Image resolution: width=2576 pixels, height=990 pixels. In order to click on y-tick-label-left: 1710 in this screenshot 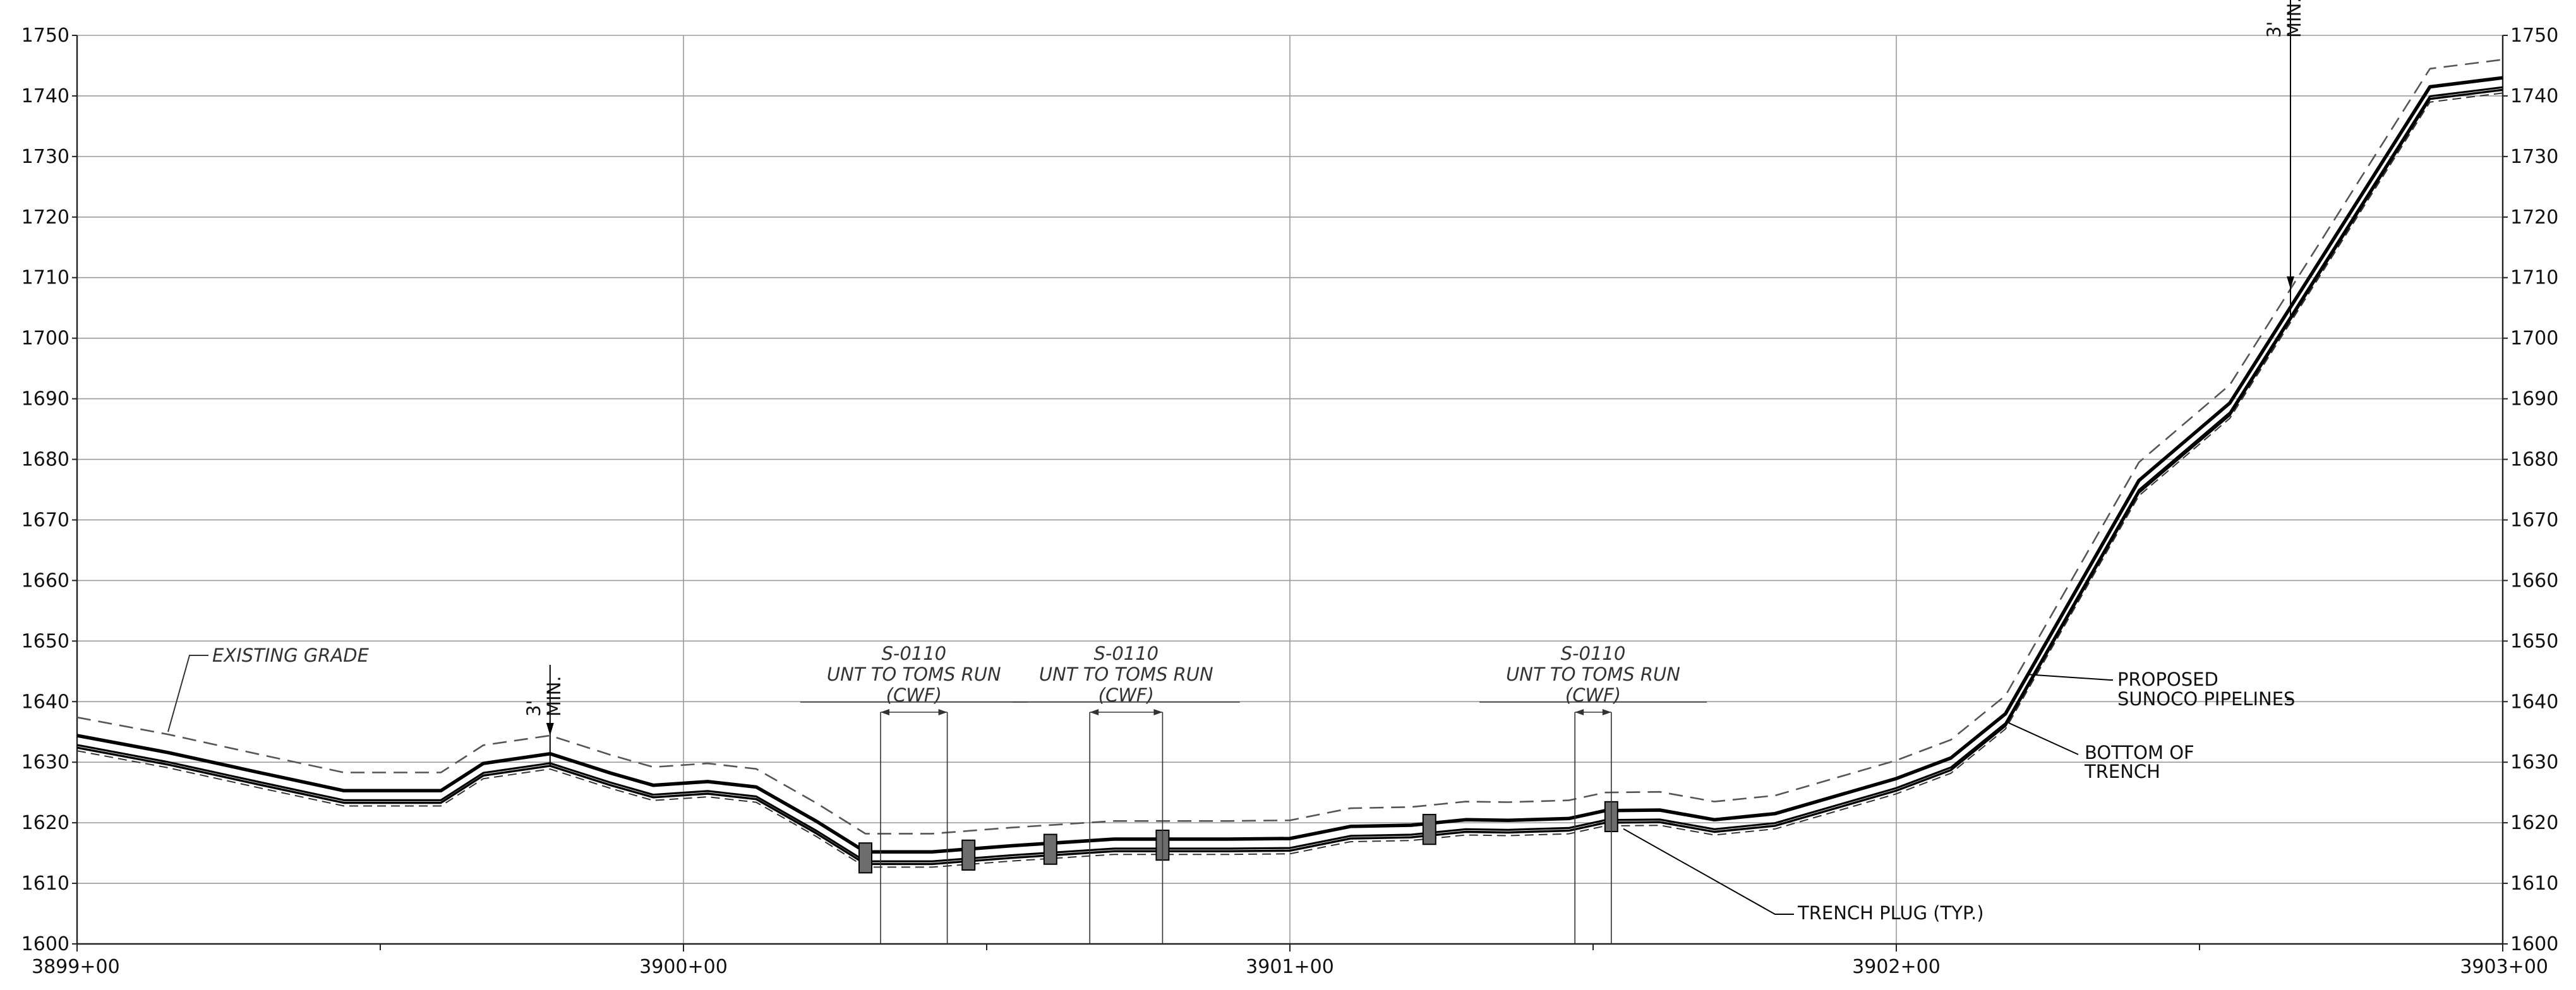, I will do `click(45, 278)`.